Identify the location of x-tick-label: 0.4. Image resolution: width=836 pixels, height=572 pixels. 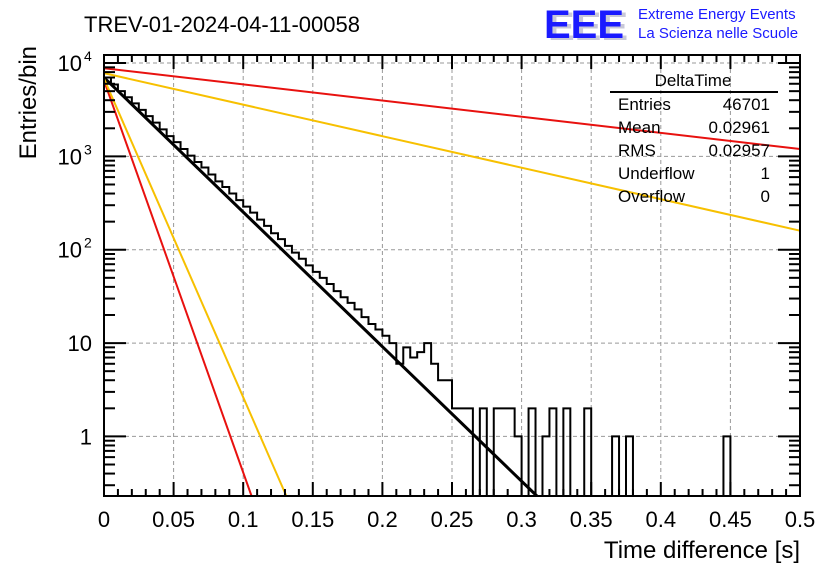
(661, 519).